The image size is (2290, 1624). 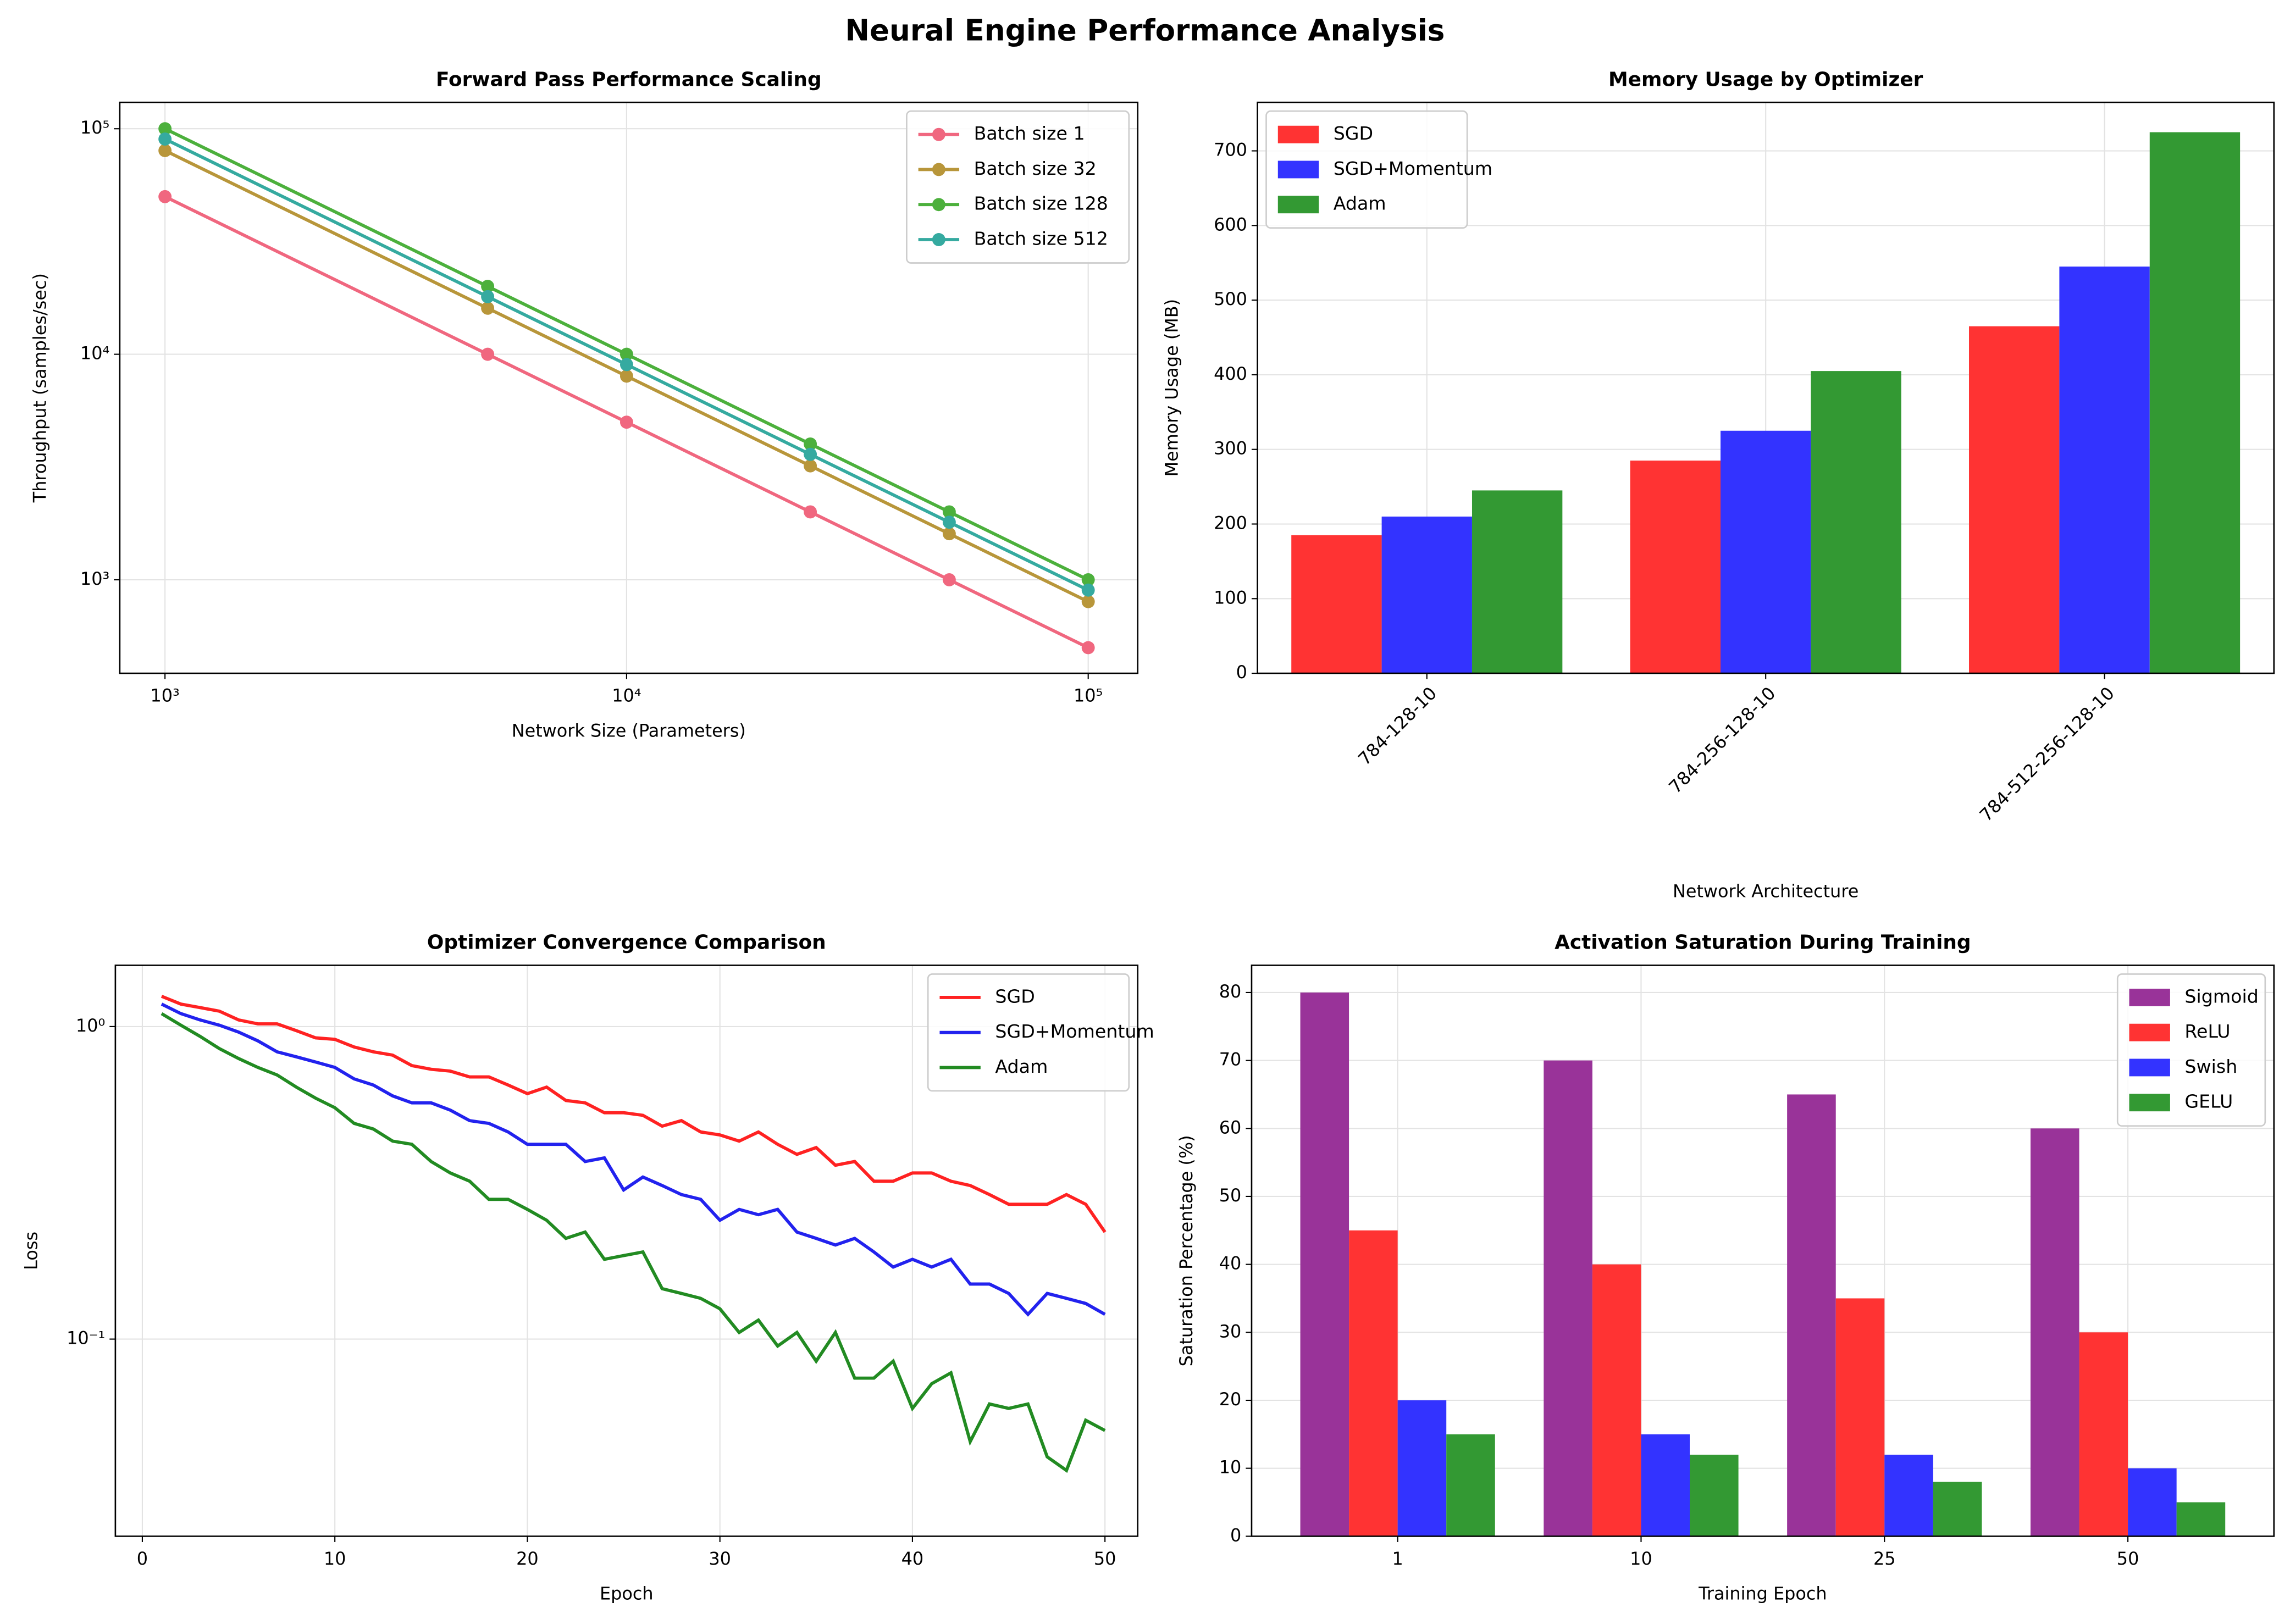 What do you see at coordinates (1762, 1593) in the screenshot?
I see `x-axis-label: Training Epoch` at bounding box center [1762, 1593].